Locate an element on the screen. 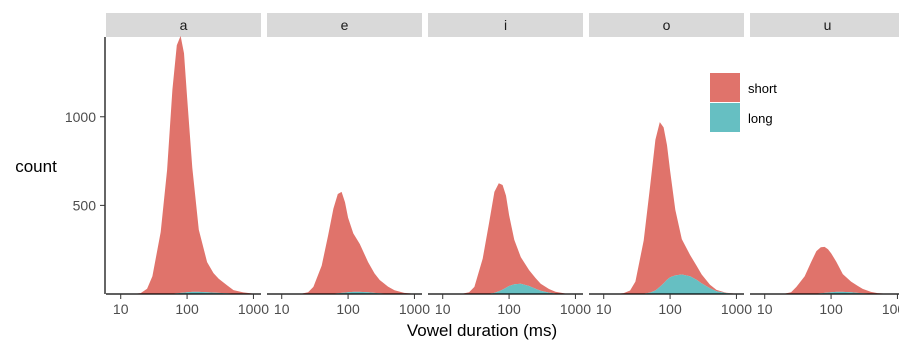 This screenshot has height=340, width=899. facet-strip-label: o is located at coordinates (667, 25).